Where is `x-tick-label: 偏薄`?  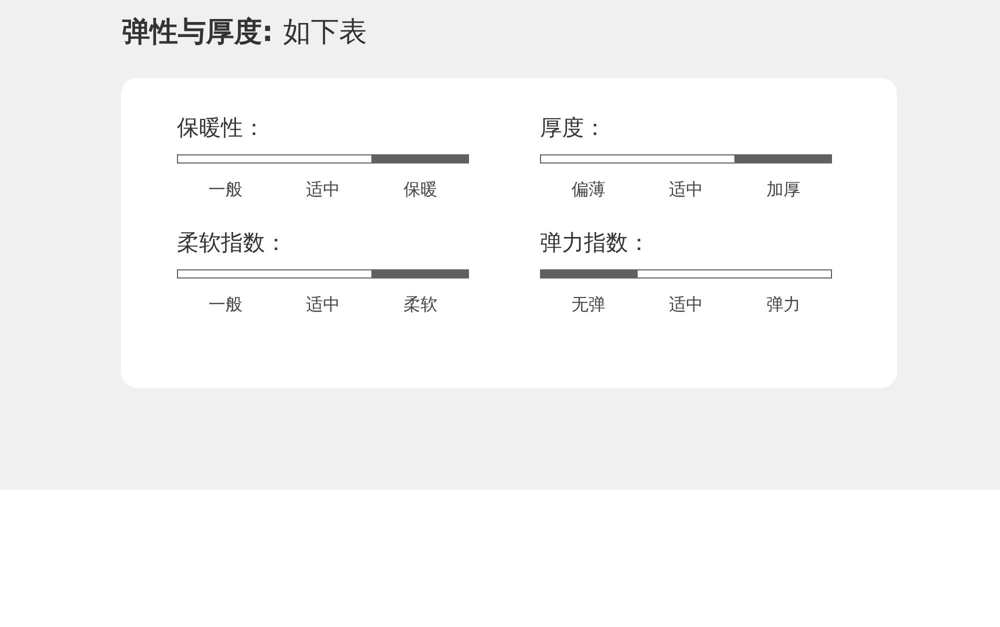 x-tick-label: 偏薄 is located at coordinates (589, 190).